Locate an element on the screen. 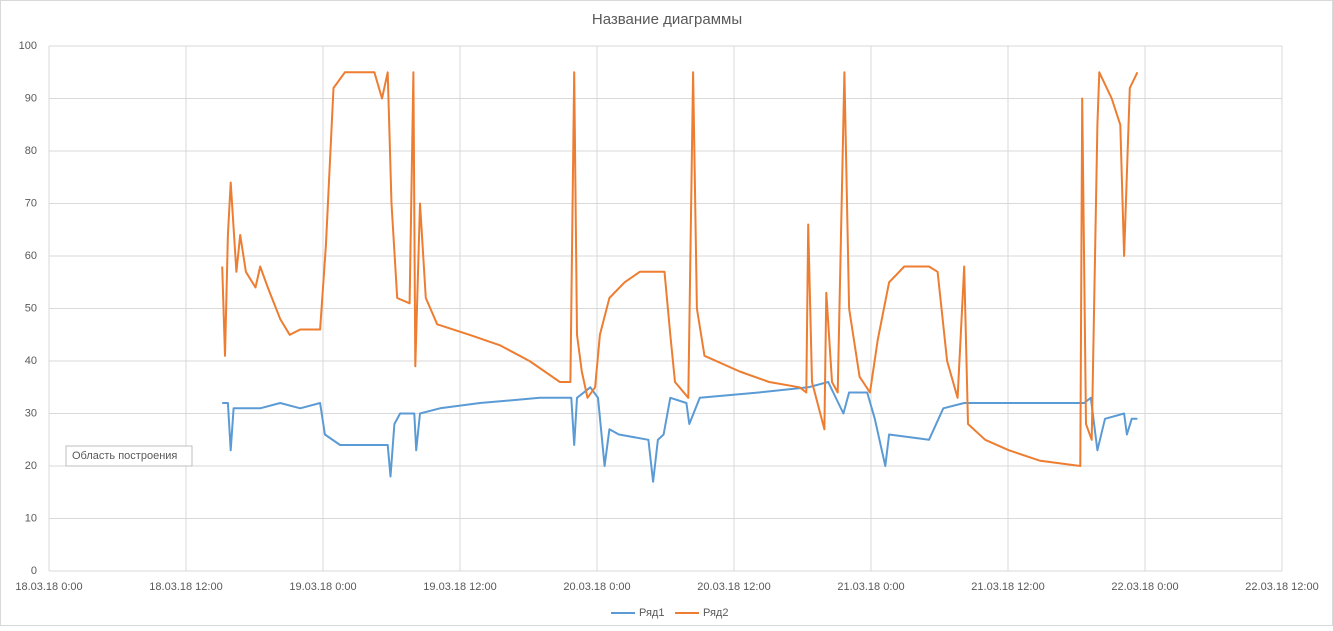 The height and width of the screenshot is (631, 1333). x-tick-label: 19.03.18 0:00 is located at coordinates (322, 587).